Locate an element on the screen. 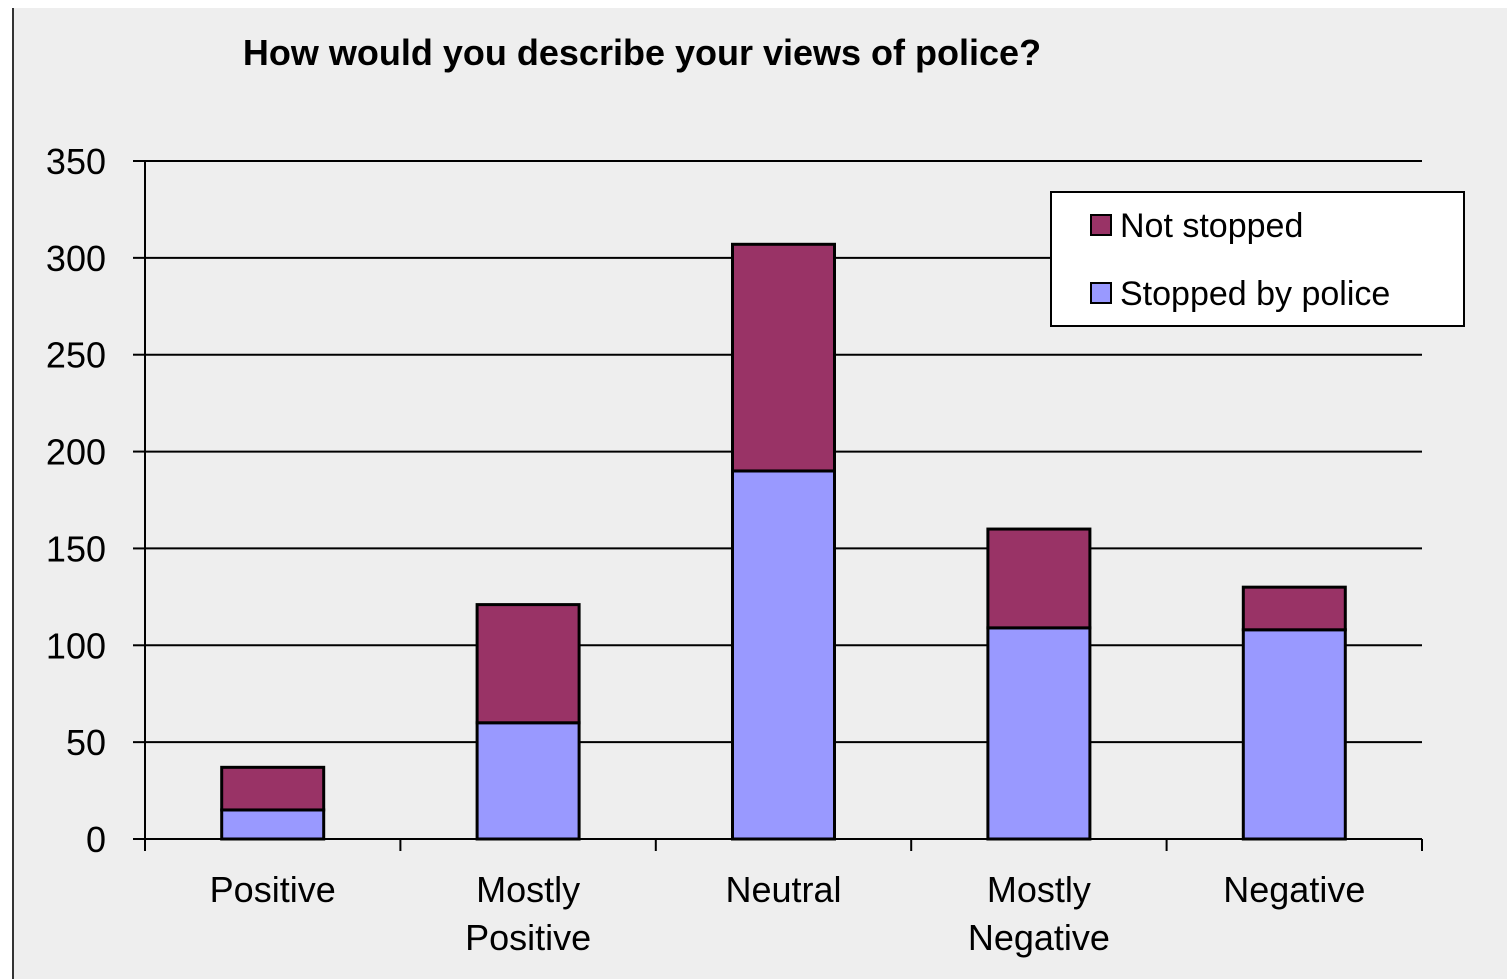 Image resolution: width=1507 pixels, height=979 pixels. legend-label: Not stopped is located at coordinates (1211, 226).